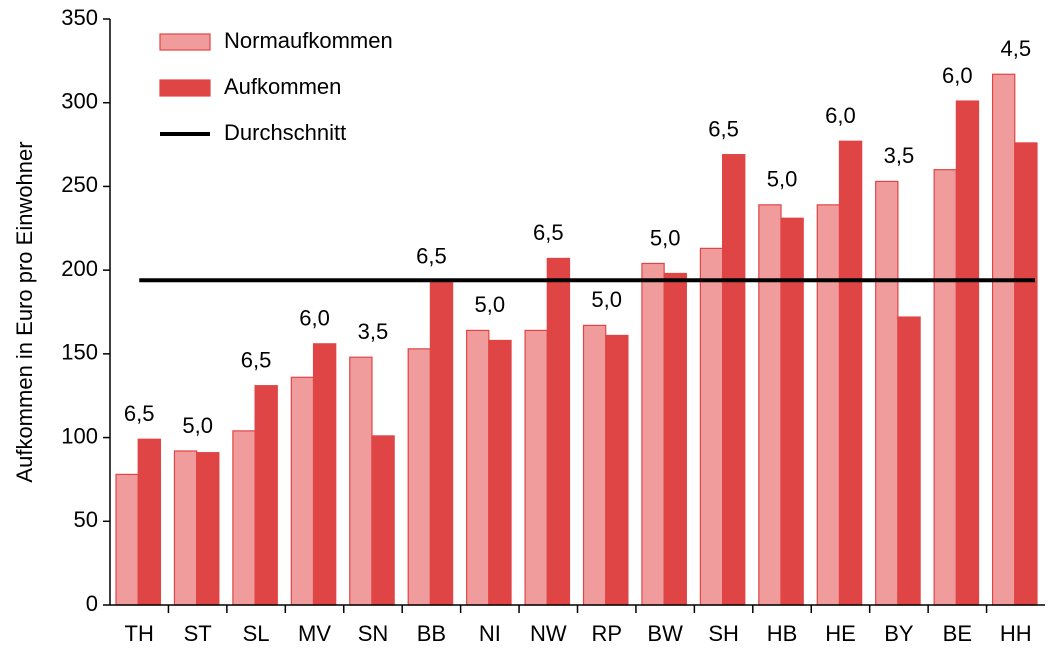  Describe the element at coordinates (79, 435) in the screenshot. I see `y-tick-label: 100` at that location.